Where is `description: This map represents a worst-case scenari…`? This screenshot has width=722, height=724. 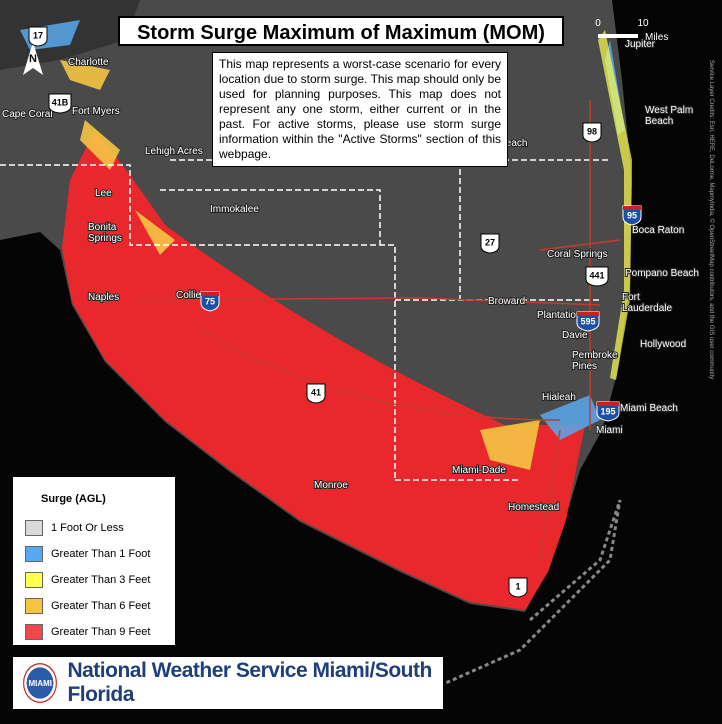
description: This map represents a worst-case scenari… is located at coordinates (360, 109).